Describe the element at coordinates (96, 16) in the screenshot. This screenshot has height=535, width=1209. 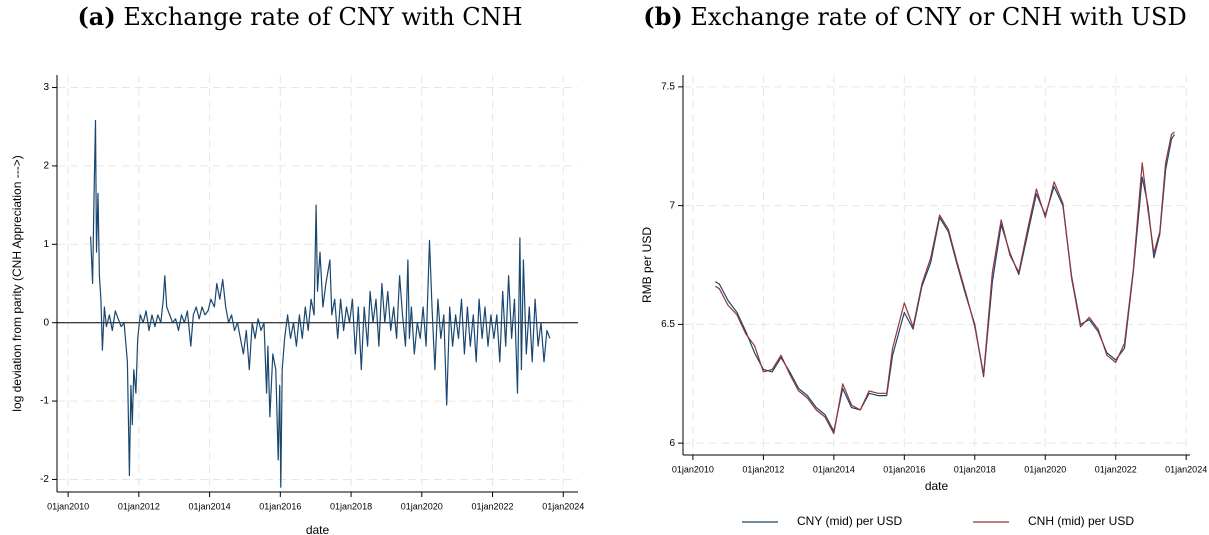
I see `panel-label: (a)` at that location.